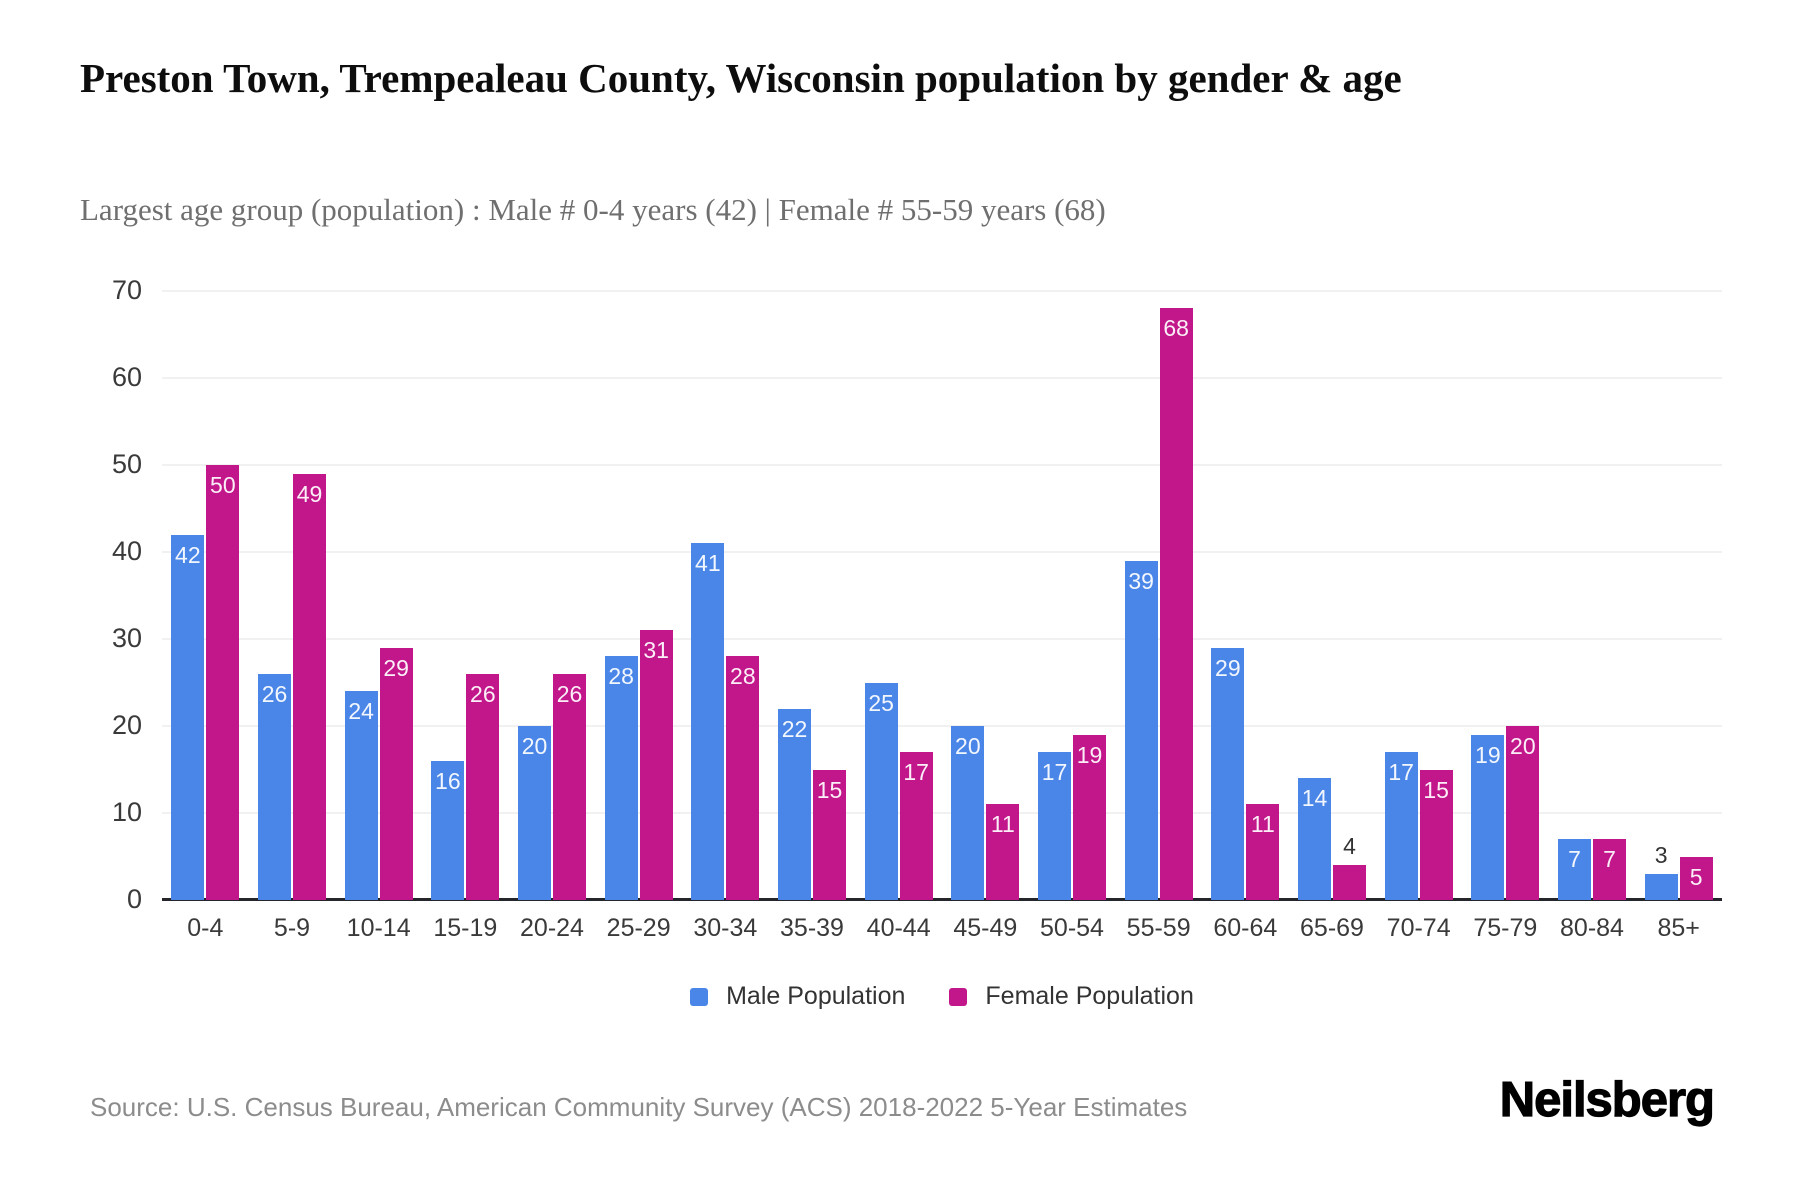 The height and width of the screenshot is (1200, 1800). Describe the element at coordinates (816, 996) in the screenshot. I see `legend-label-male: Male Population` at that location.